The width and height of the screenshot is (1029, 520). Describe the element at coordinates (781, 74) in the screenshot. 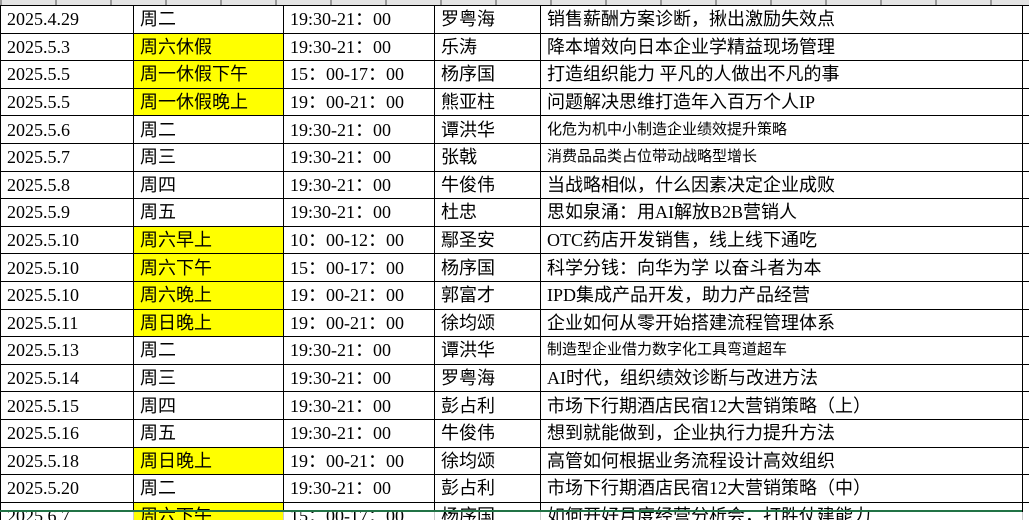

I see `cell-topic: 打造组织能力 平凡的人做出不凡的事` at that location.